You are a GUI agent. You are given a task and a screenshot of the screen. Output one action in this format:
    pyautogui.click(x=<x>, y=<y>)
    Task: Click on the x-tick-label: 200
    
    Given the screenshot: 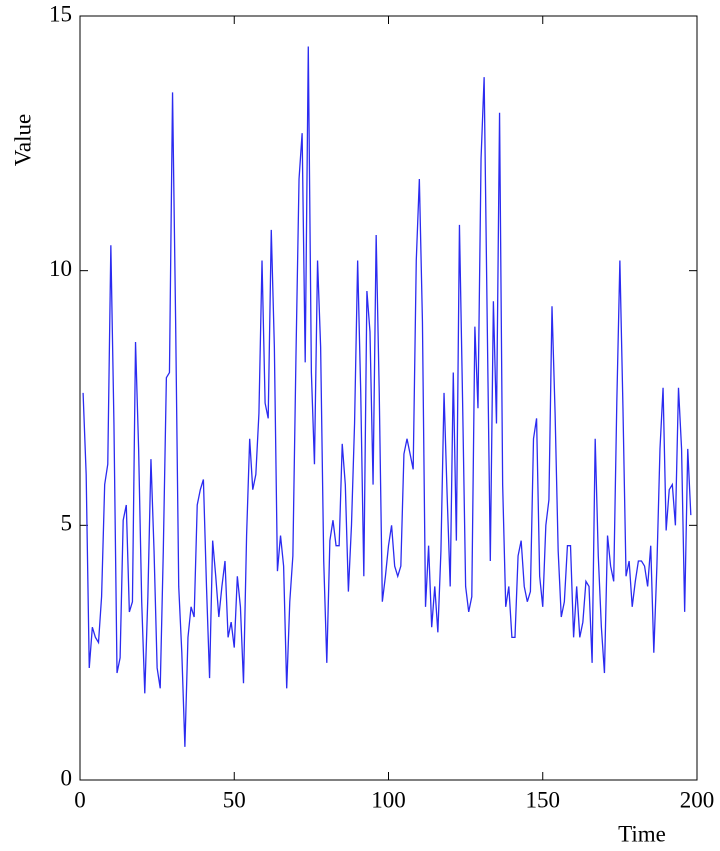 What is the action you would take?
    pyautogui.click(x=697, y=799)
    